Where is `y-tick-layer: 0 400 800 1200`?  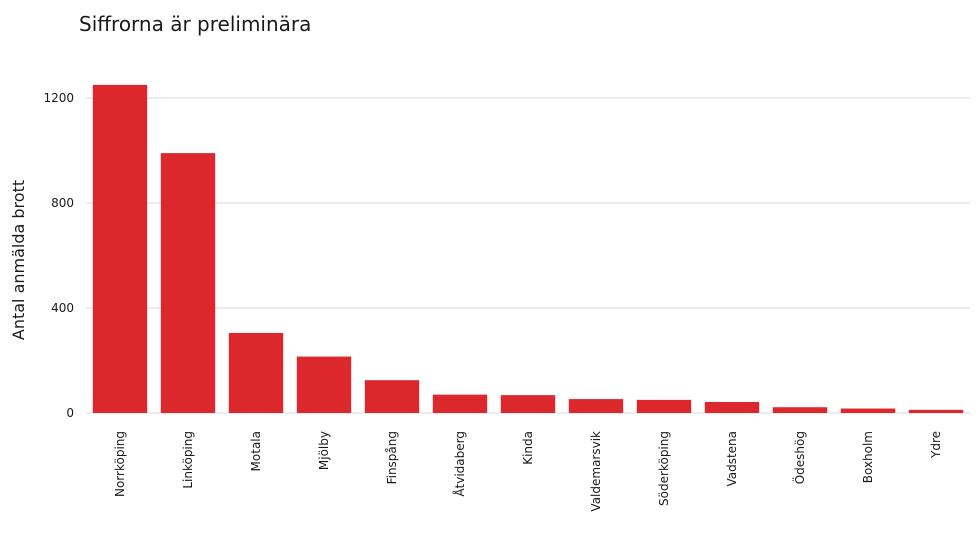 y-tick-layer: 0 400 800 1200 is located at coordinates (58, 255).